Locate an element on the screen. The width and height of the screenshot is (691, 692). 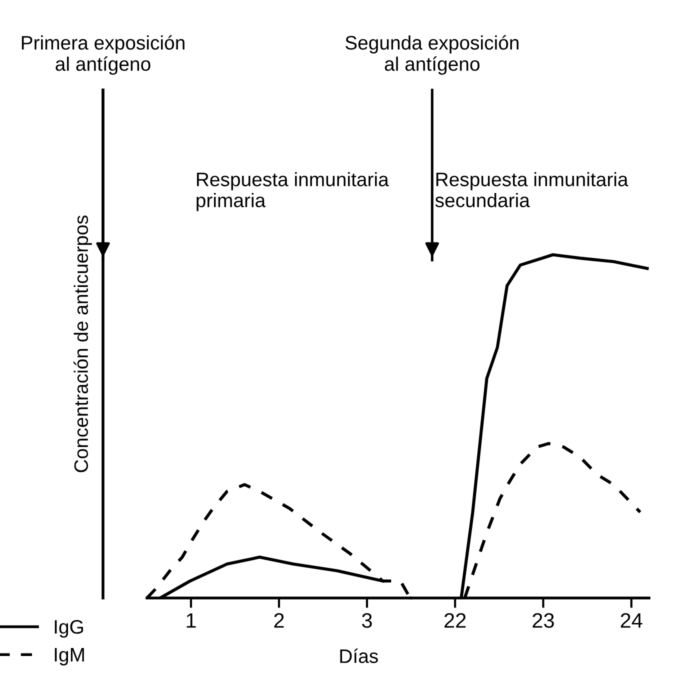
text: Respuesta inmunitaria secundaria is located at coordinates (531, 190).